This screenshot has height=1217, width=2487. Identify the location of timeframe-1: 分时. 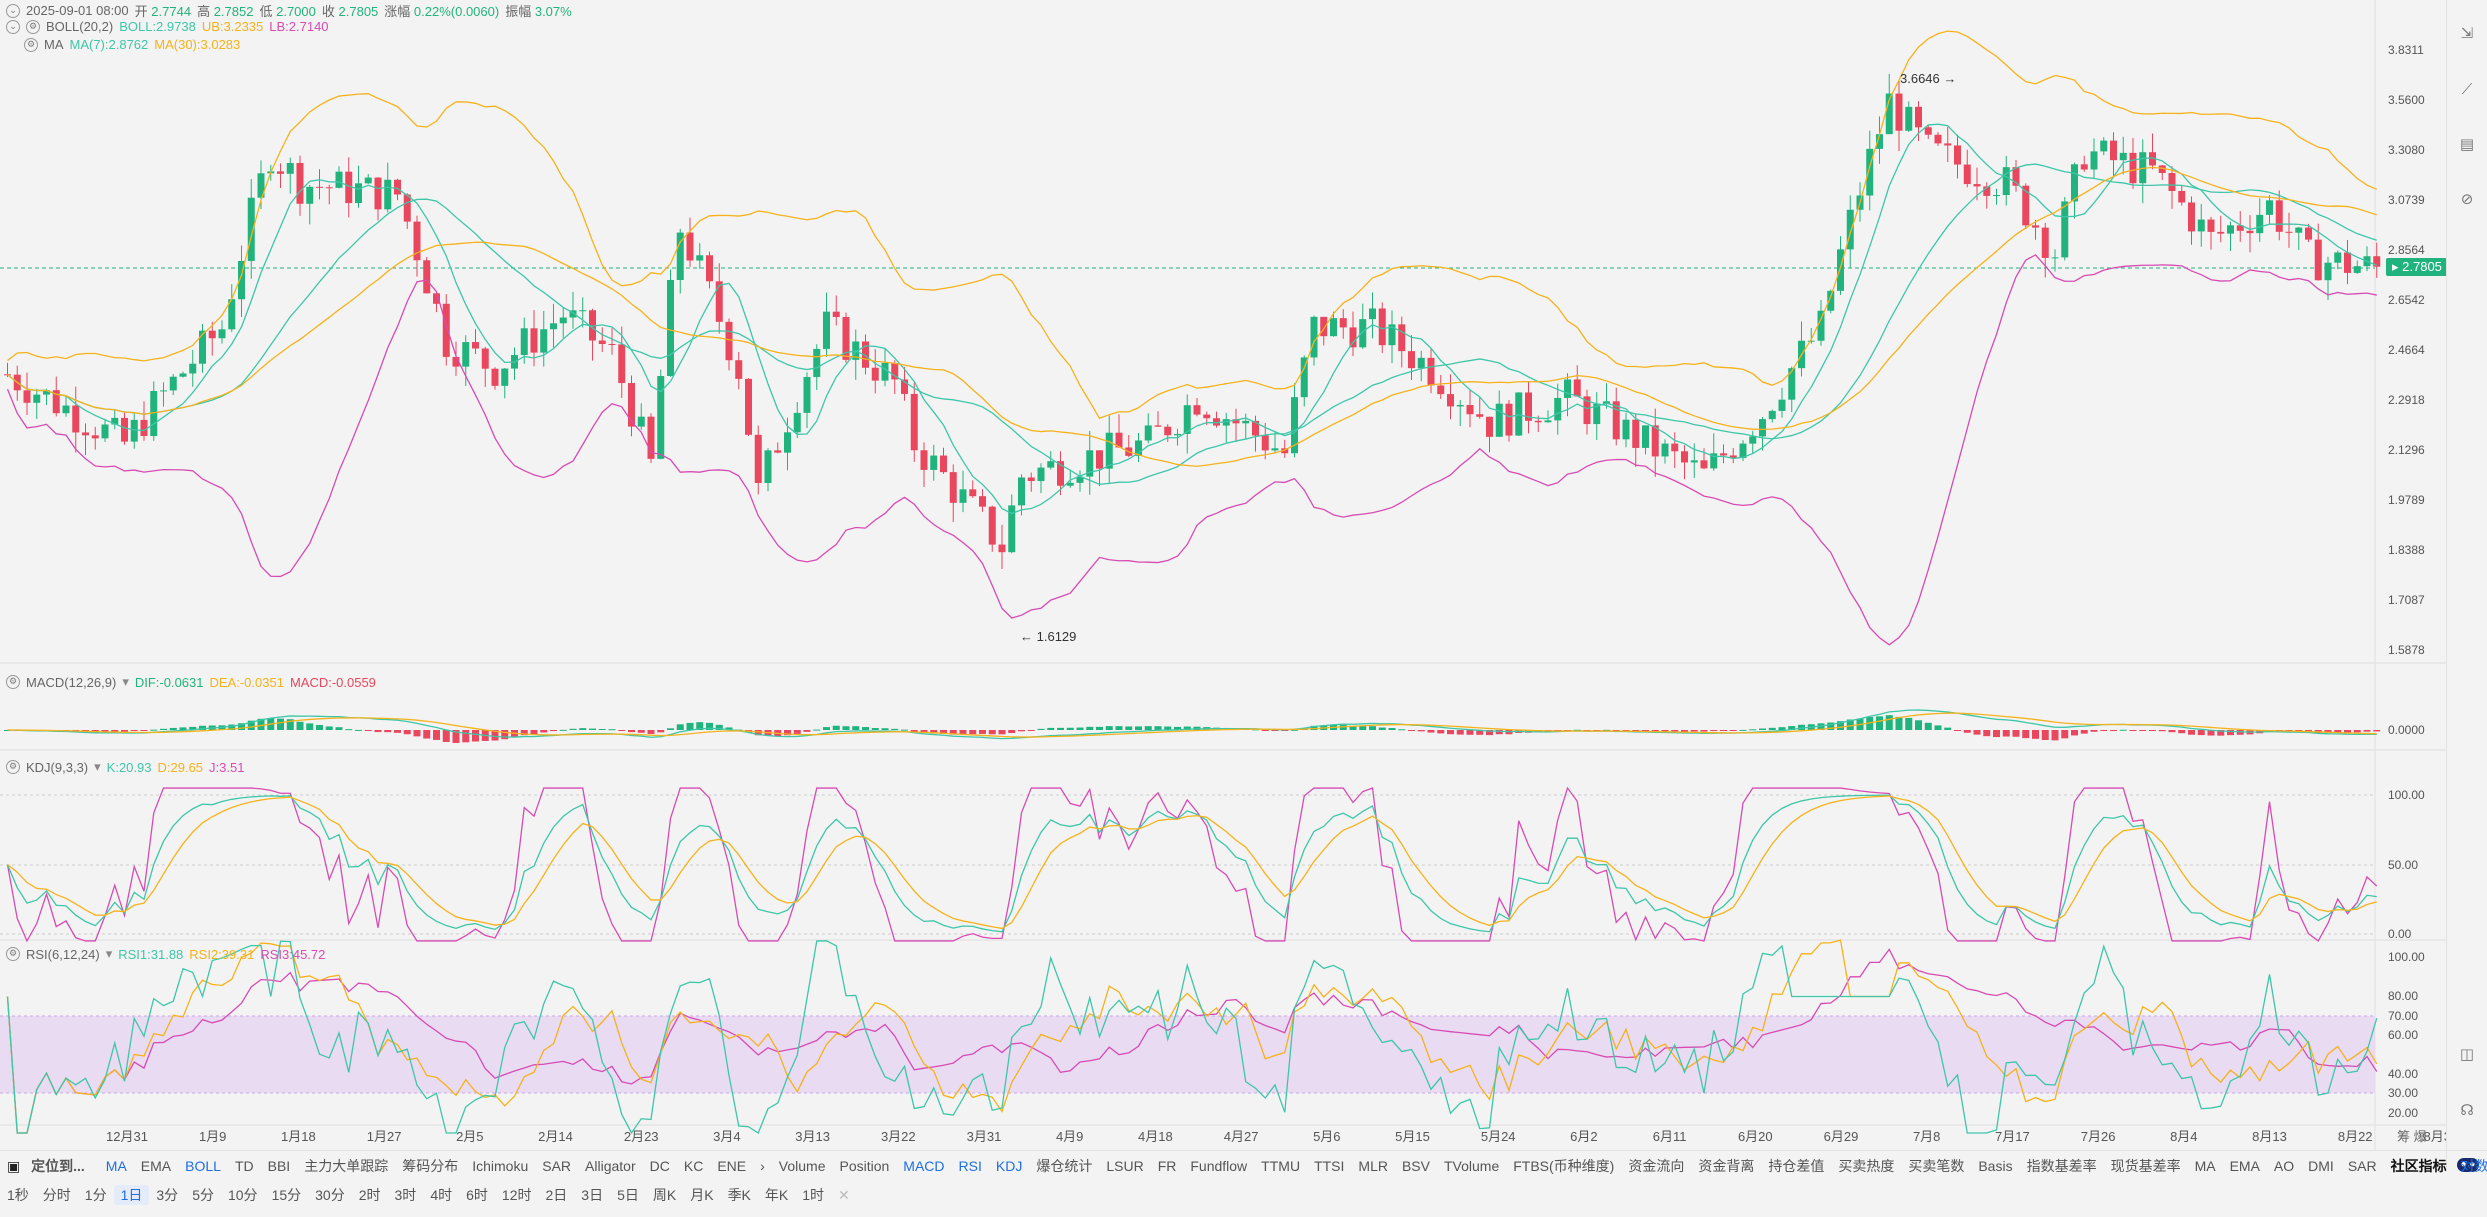
(56, 1195).